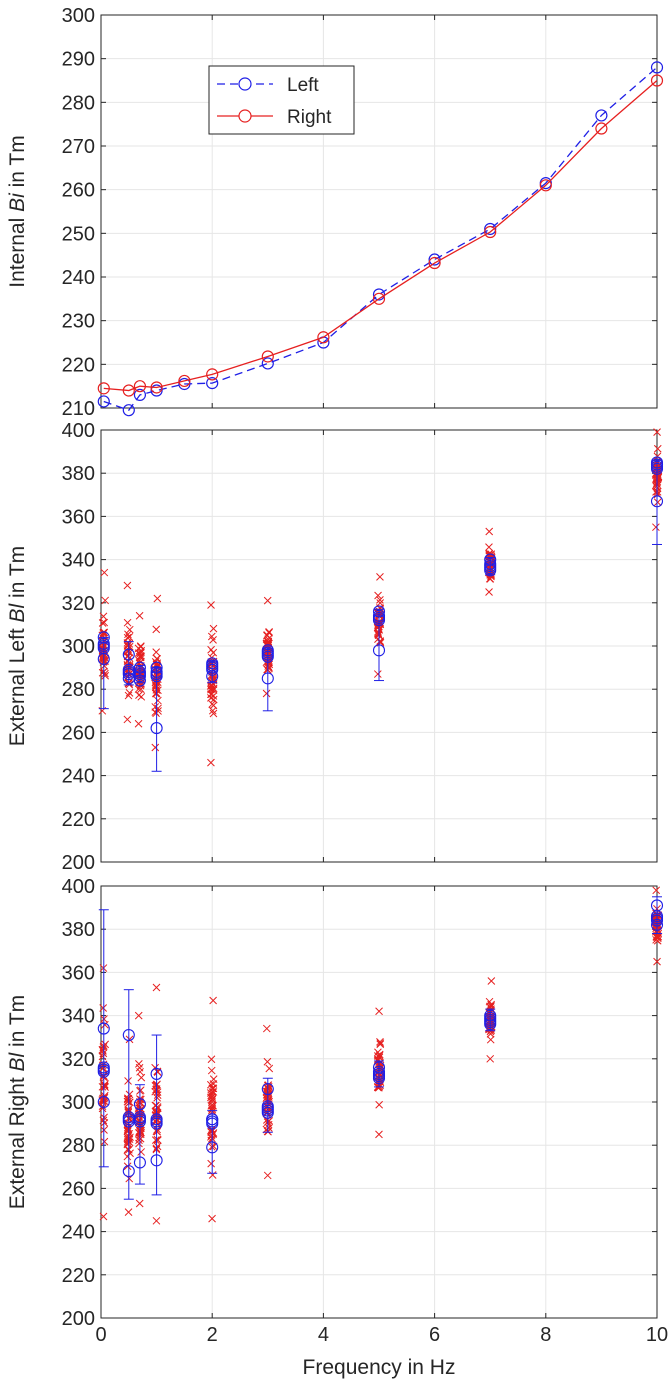  I want to click on legend-box, so click(281, 100).